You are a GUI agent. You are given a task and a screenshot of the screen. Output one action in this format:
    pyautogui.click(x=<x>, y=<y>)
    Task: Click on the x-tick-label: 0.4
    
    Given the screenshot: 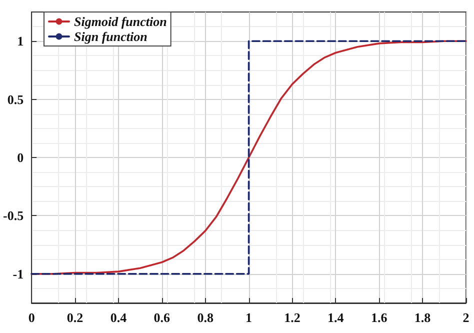 What is the action you would take?
    pyautogui.click(x=119, y=317)
    